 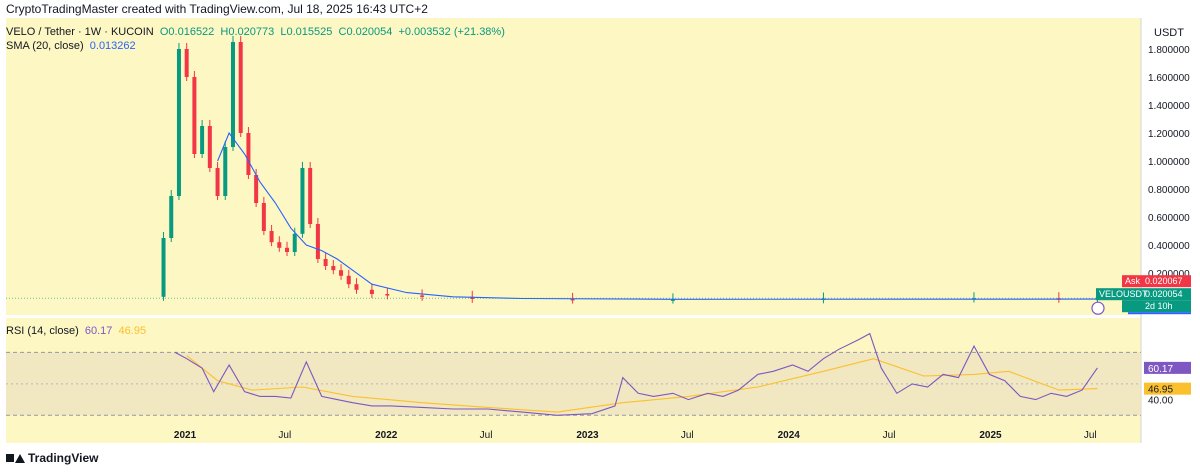 I want to click on ask-tag-value: 0.020067, so click(x=1164, y=281).